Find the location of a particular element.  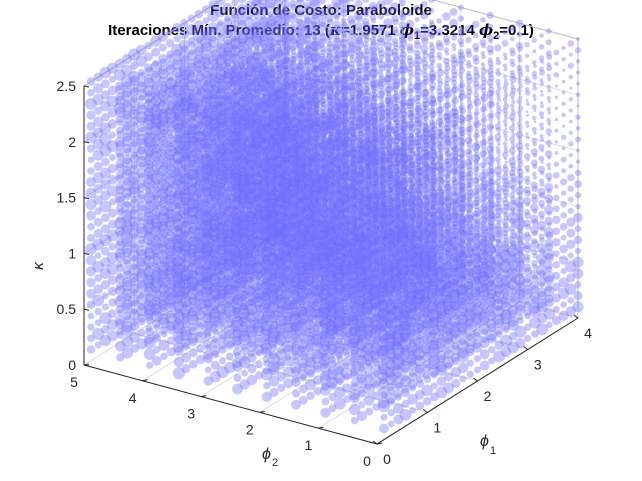

grid-line-floor-phi2 is located at coordinates (419, 365).